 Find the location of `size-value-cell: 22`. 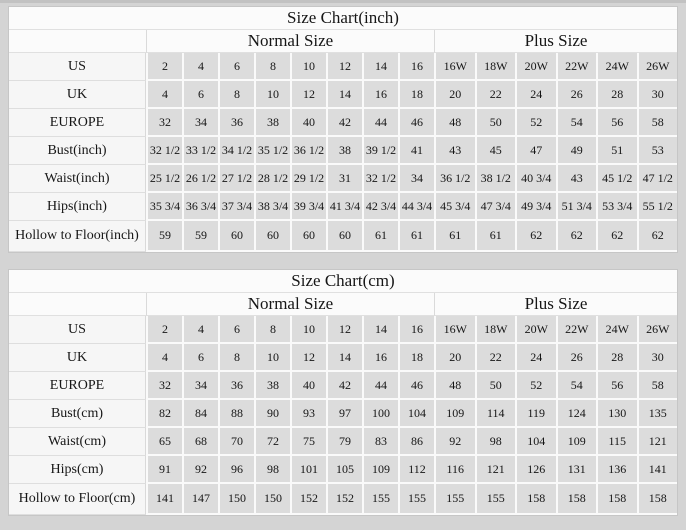

size-value-cell: 22 is located at coordinates (494, 358).